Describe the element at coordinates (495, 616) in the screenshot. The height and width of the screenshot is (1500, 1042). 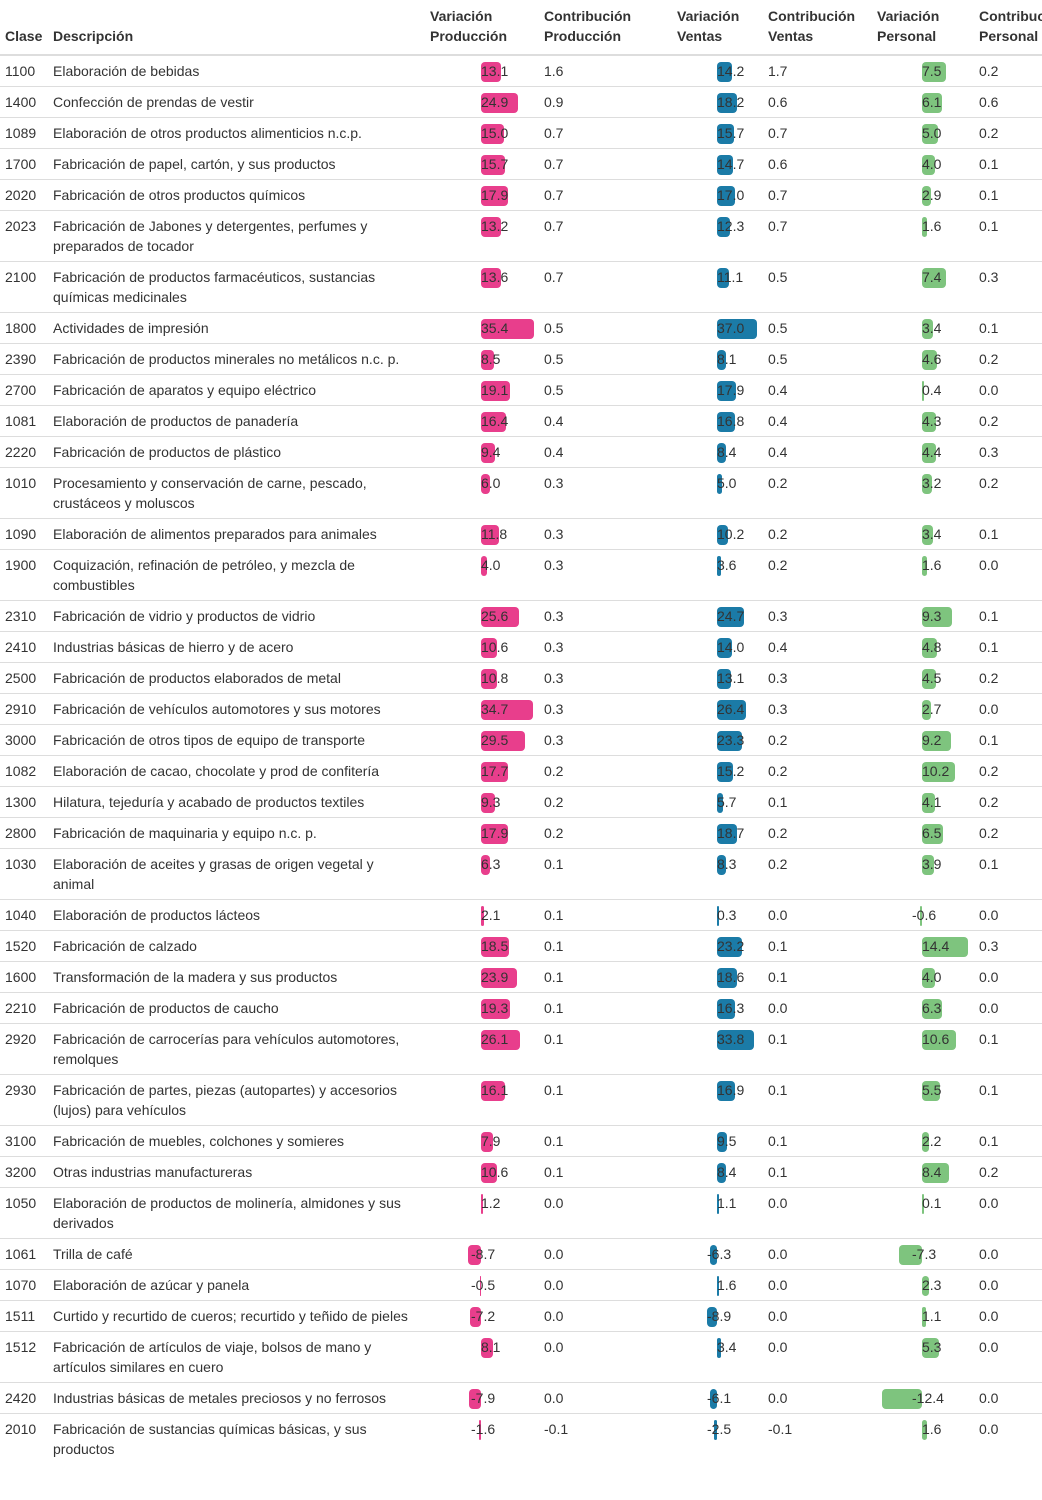
I see `value-variacion-produccion: 25.6` at that location.